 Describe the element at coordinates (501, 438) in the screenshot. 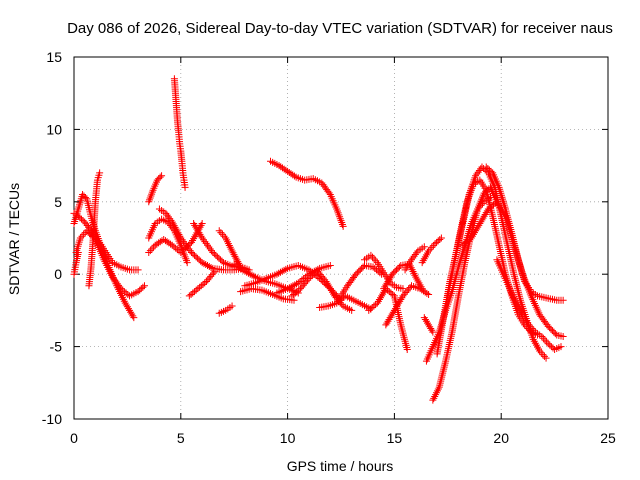

I see `x-tick-label: 20` at that location.